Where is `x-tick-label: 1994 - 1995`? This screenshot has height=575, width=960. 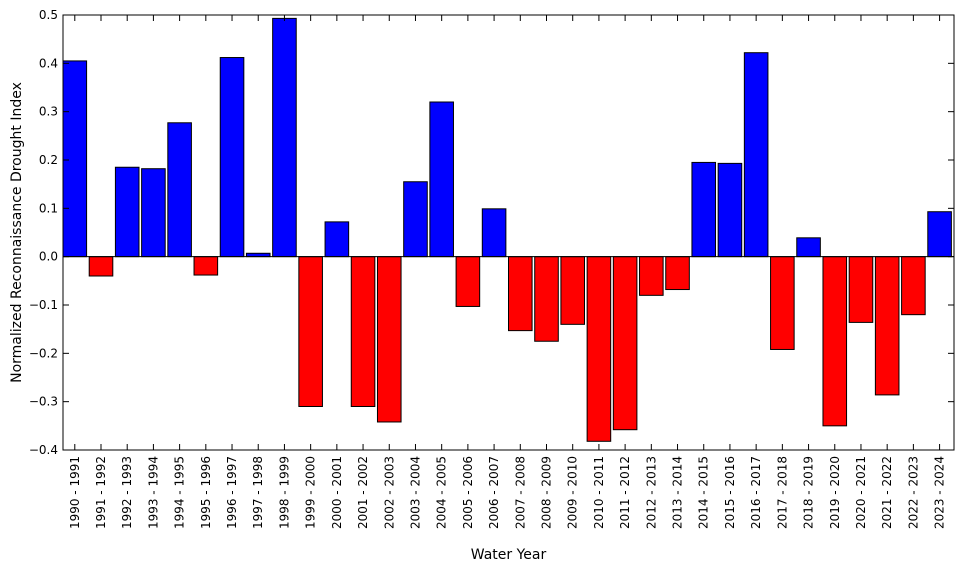
x-tick-label: 1994 - 1995 is located at coordinates (180, 492).